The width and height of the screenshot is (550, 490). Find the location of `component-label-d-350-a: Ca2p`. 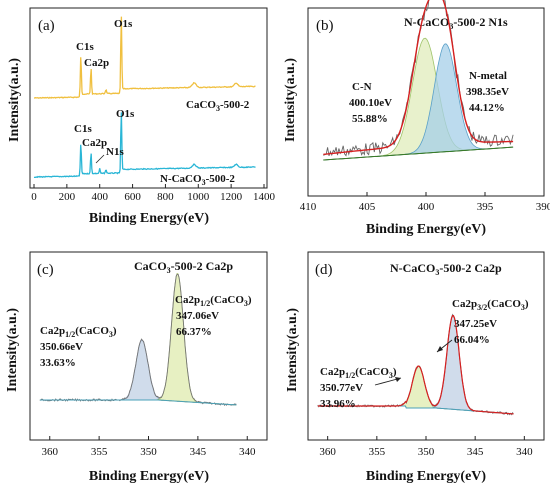

component-label-d-350-a: Ca2p is located at coordinates (332, 372).